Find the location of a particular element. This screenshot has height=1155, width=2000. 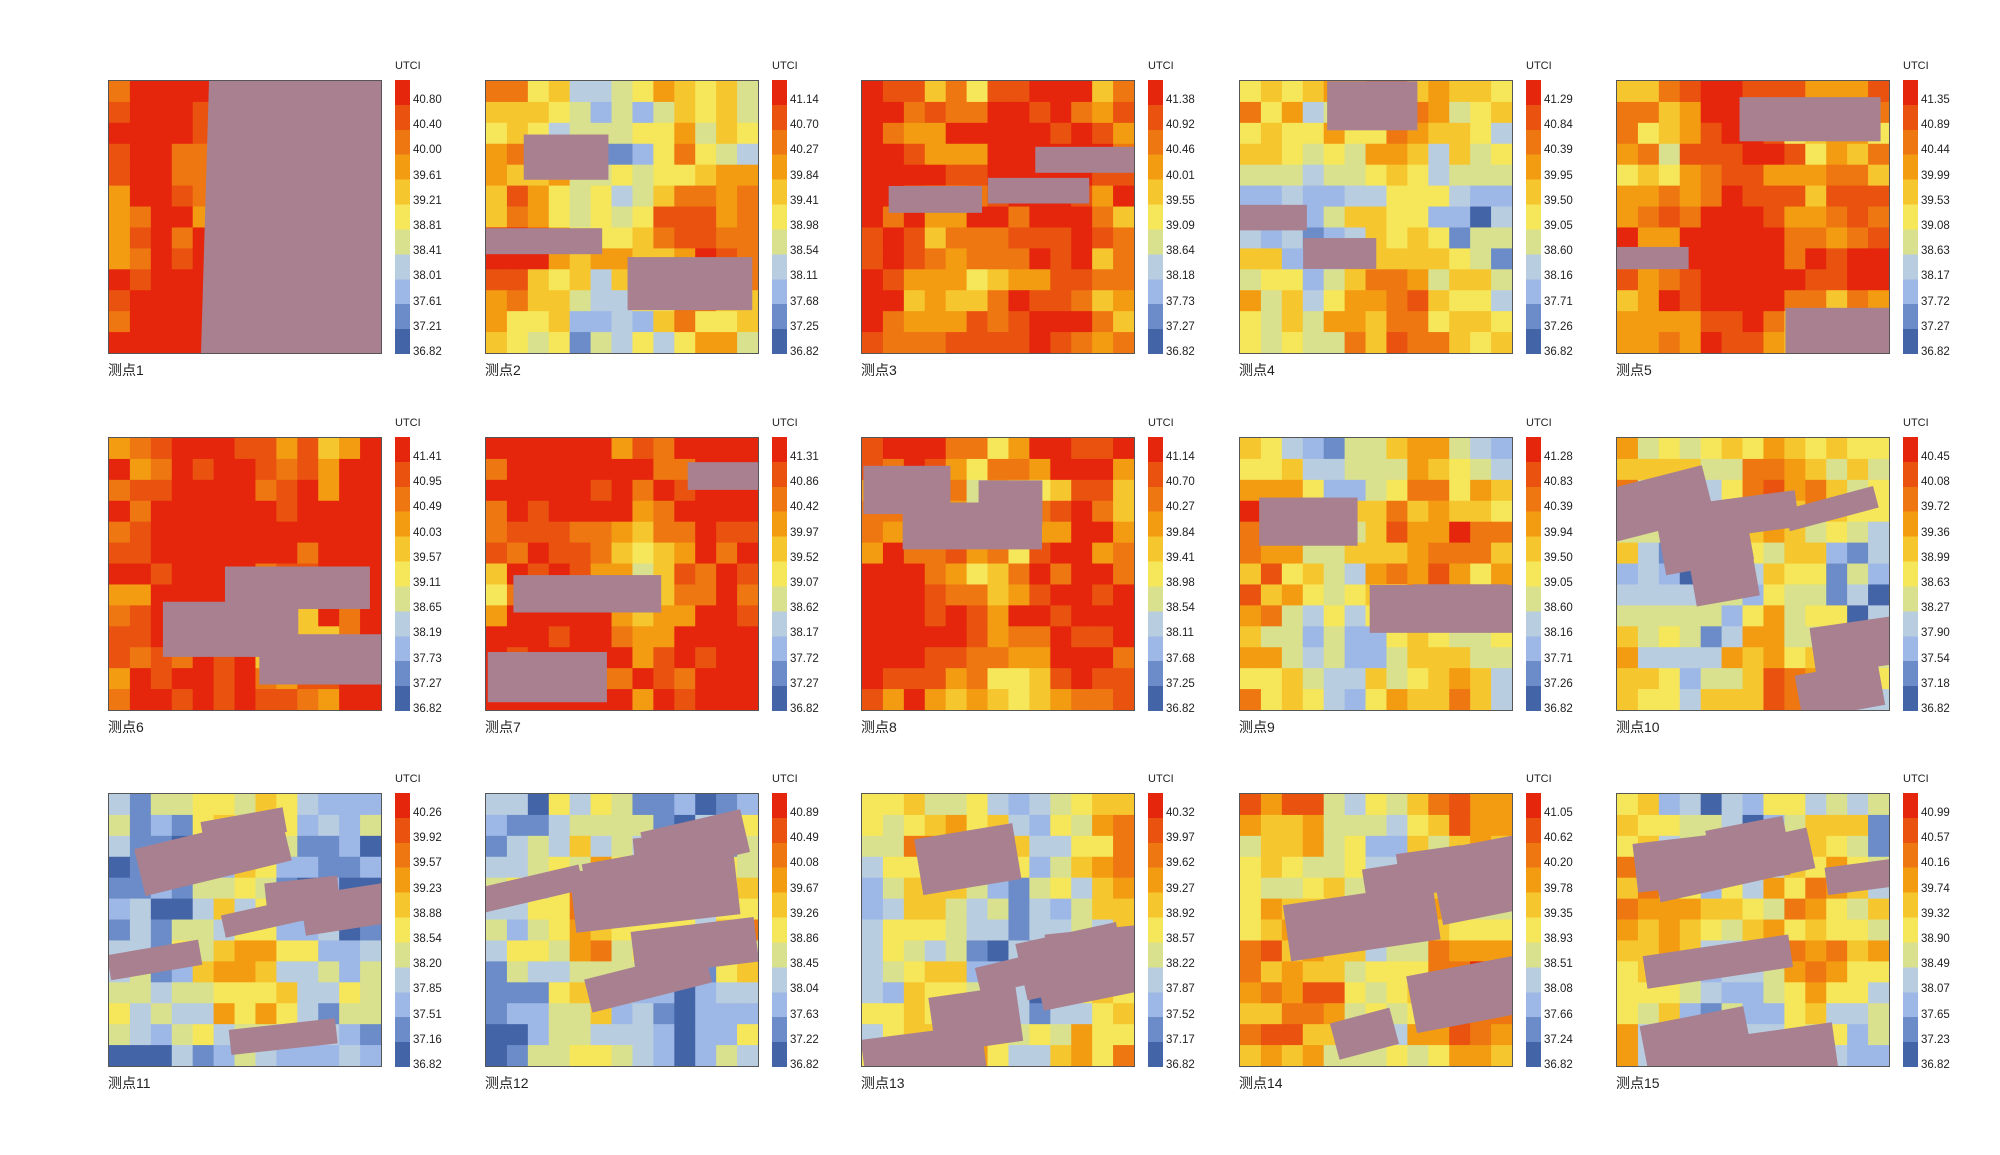

heatmap-grid is located at coordinates (998, 217).